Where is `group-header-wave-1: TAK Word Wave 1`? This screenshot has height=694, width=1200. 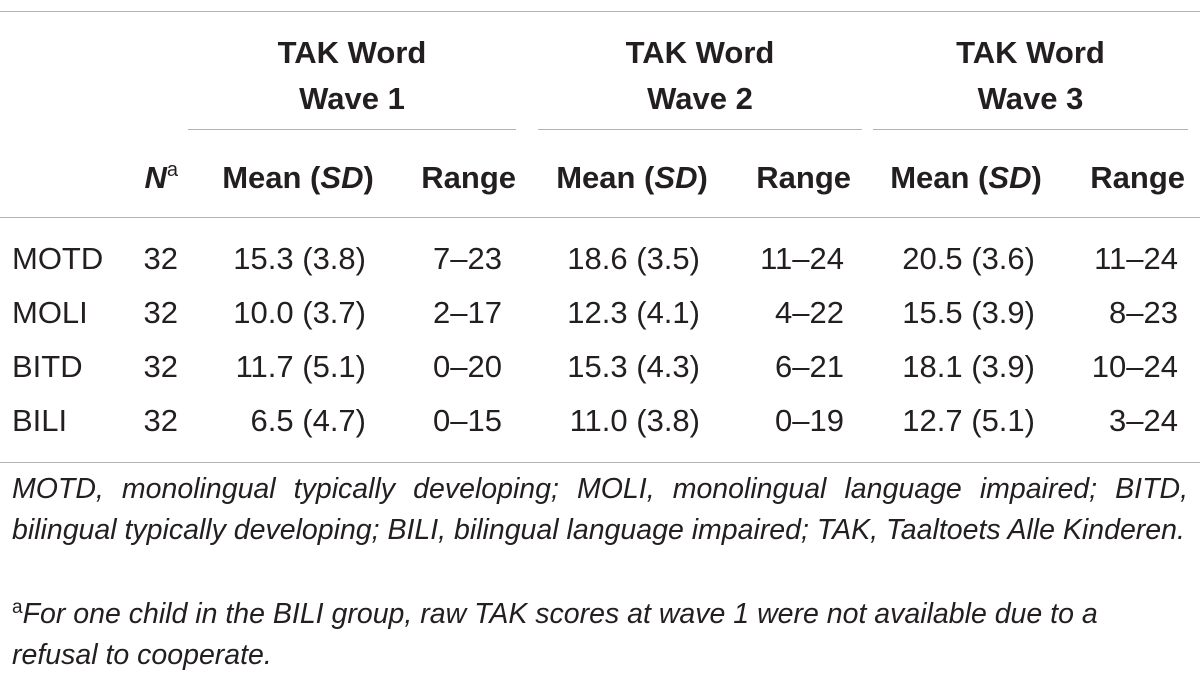
group-header-wave-1: TAK Word Wave 1 is located at coordinates (352, 76).